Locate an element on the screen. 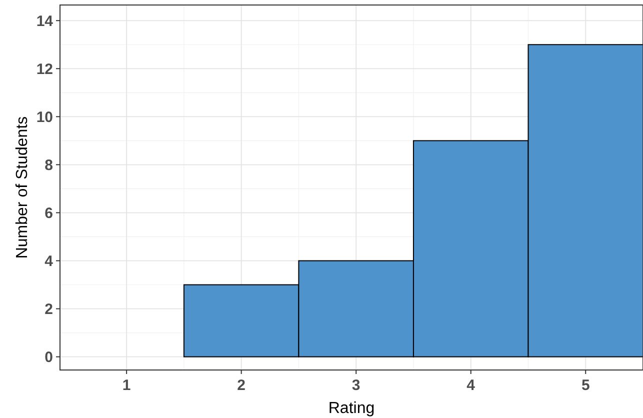 This screenshot has height=418, width=643. x-tick-label: 4 is located at coordinates (471, 385).